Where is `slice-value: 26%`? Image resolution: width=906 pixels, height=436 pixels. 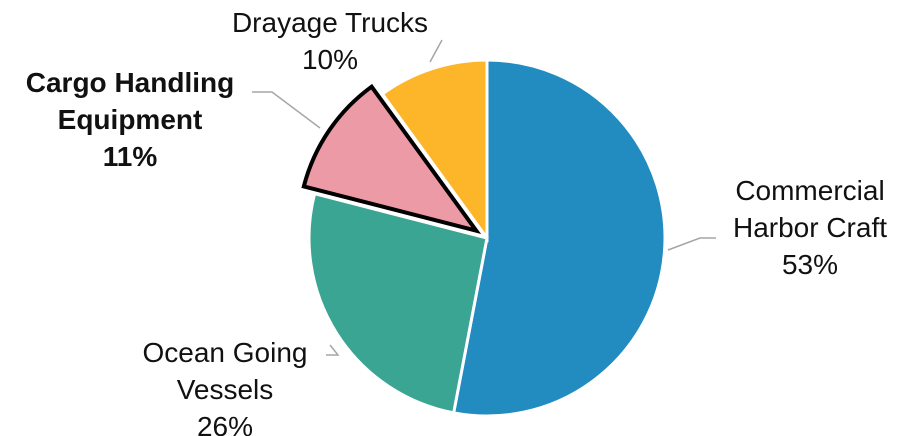
slice-value: 26% is located at coordinates (225, 423).